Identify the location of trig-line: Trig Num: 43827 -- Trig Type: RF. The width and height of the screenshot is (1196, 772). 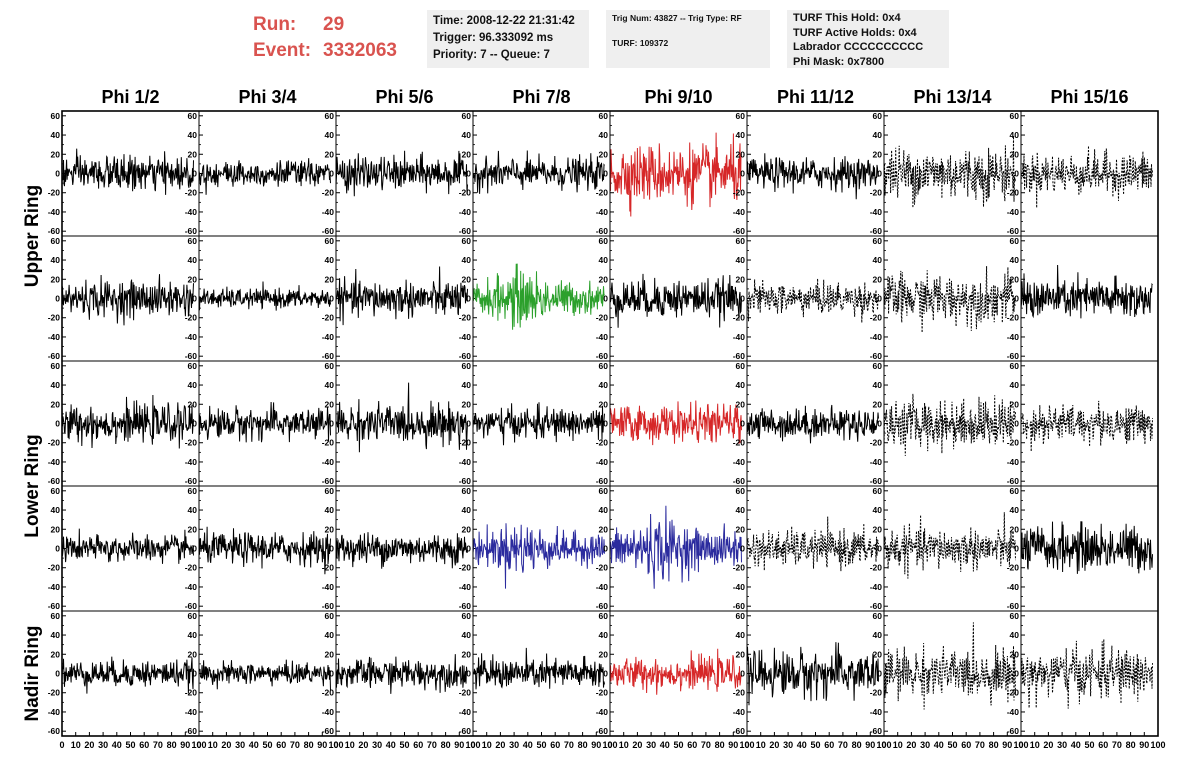
(677, 18).